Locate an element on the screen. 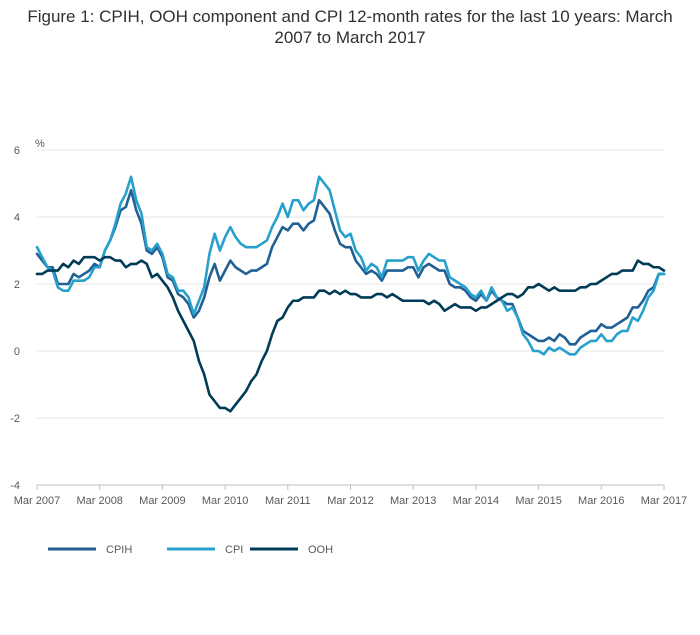  y-axis: 6 4 2 0 -2 -4 is located at coordinates (15, 318).